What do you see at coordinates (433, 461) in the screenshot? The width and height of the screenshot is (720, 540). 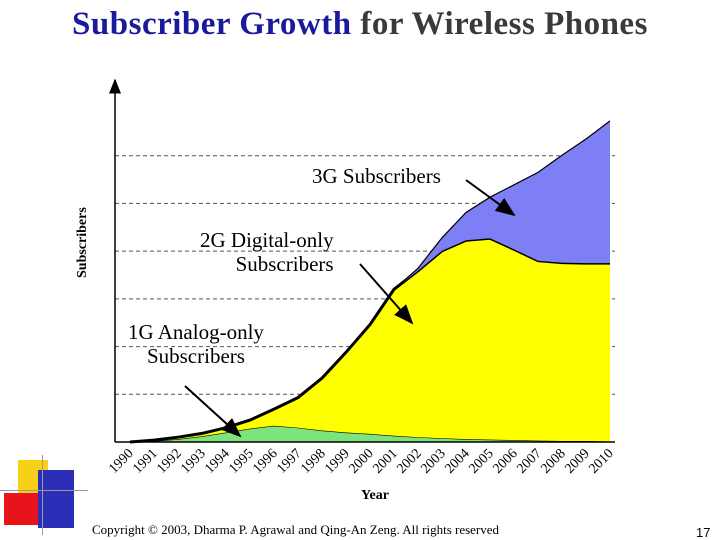 I see `x-tick-label: 2003` at bounding box center [433, 461].